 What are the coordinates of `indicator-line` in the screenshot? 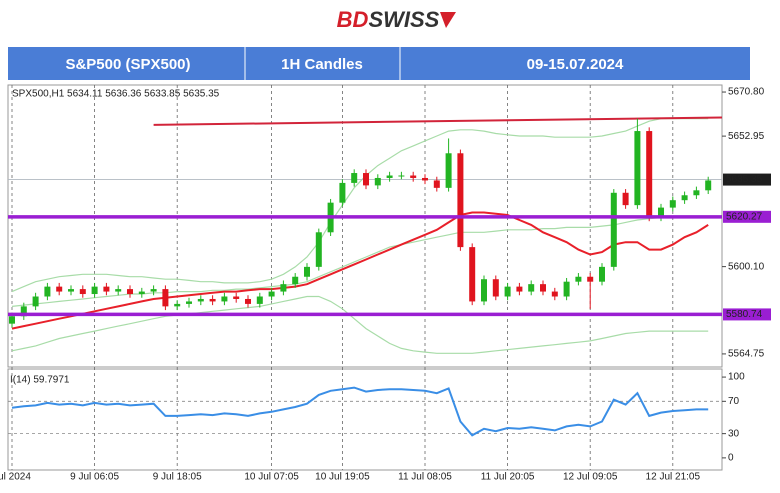 It's located at (360, 324).